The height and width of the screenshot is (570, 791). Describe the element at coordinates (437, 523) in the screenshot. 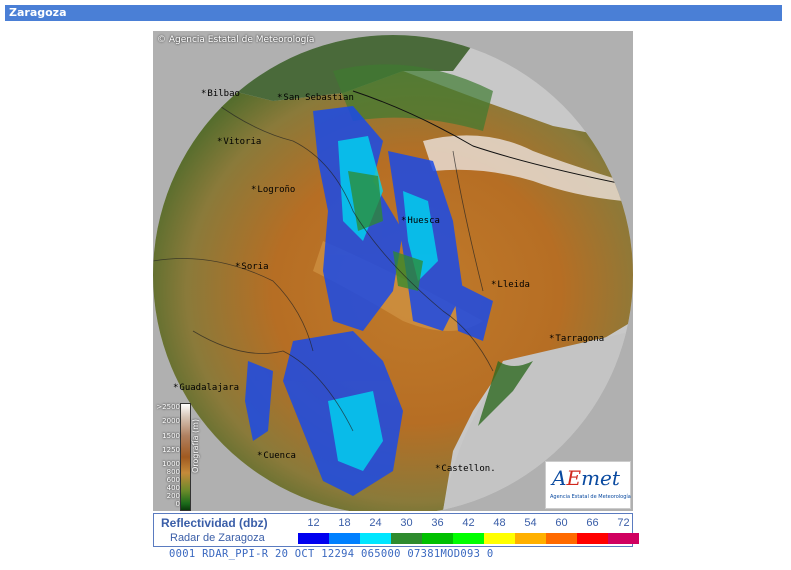

I see `scale-label: 36` at that location.